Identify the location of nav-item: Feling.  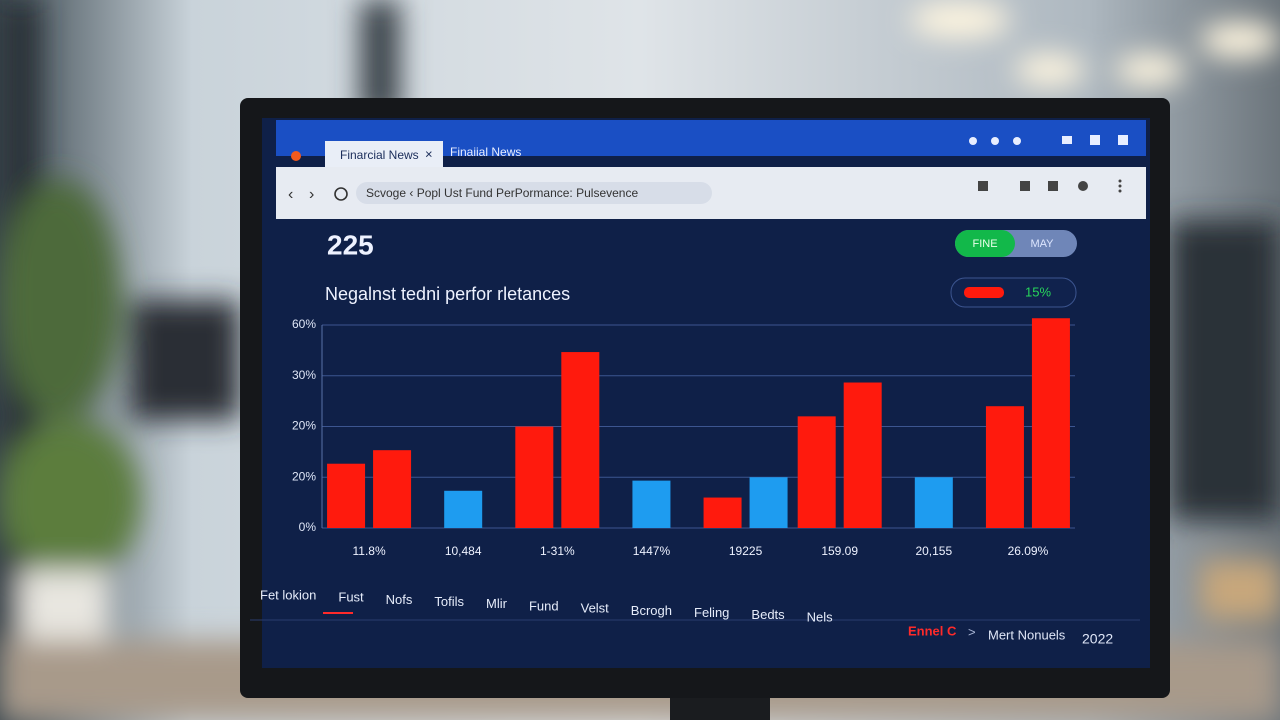
(711, 612).